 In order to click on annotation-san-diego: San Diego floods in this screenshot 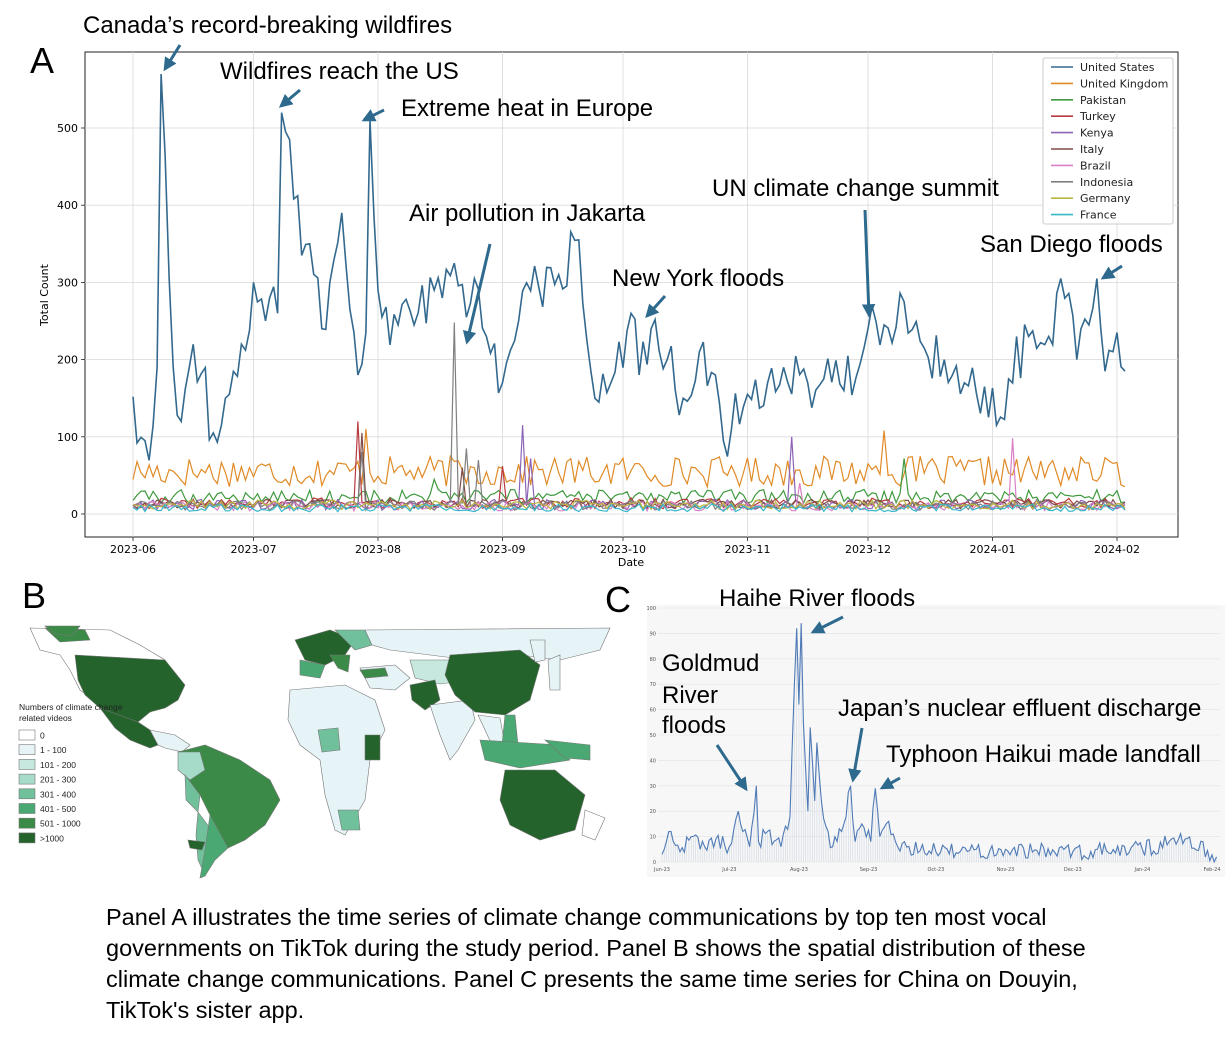, I will do `click(1071, 244)`.